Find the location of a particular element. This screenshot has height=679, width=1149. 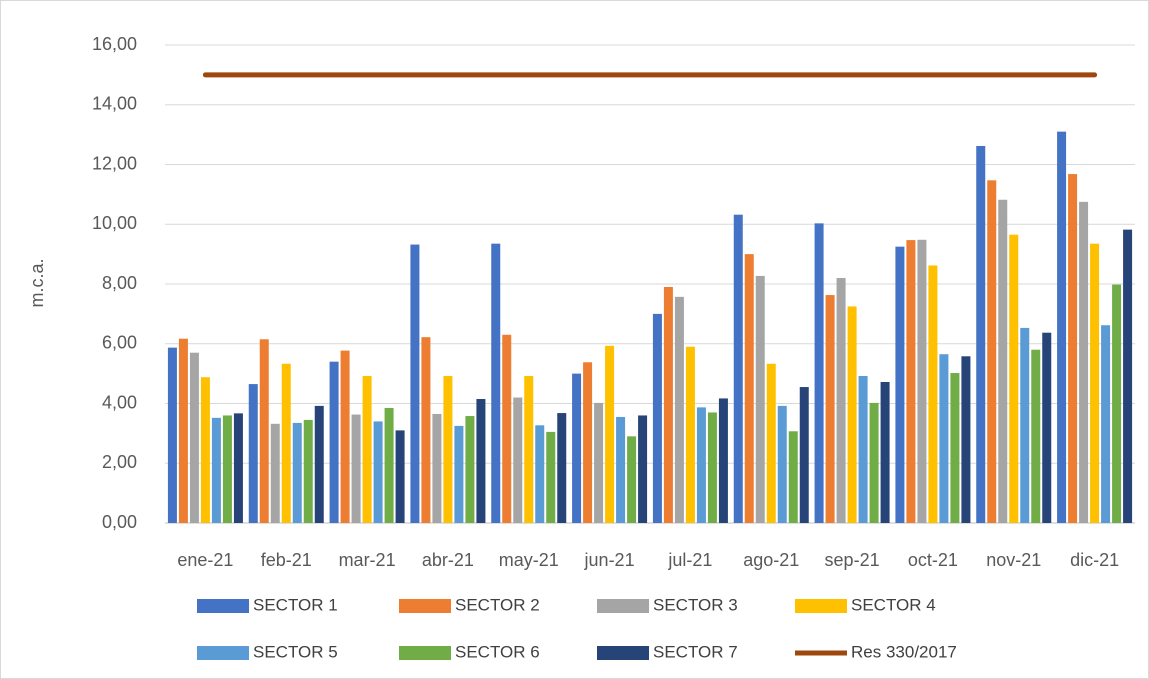

legend-label: SECTOR 5 is located at coordinates (295, 651).